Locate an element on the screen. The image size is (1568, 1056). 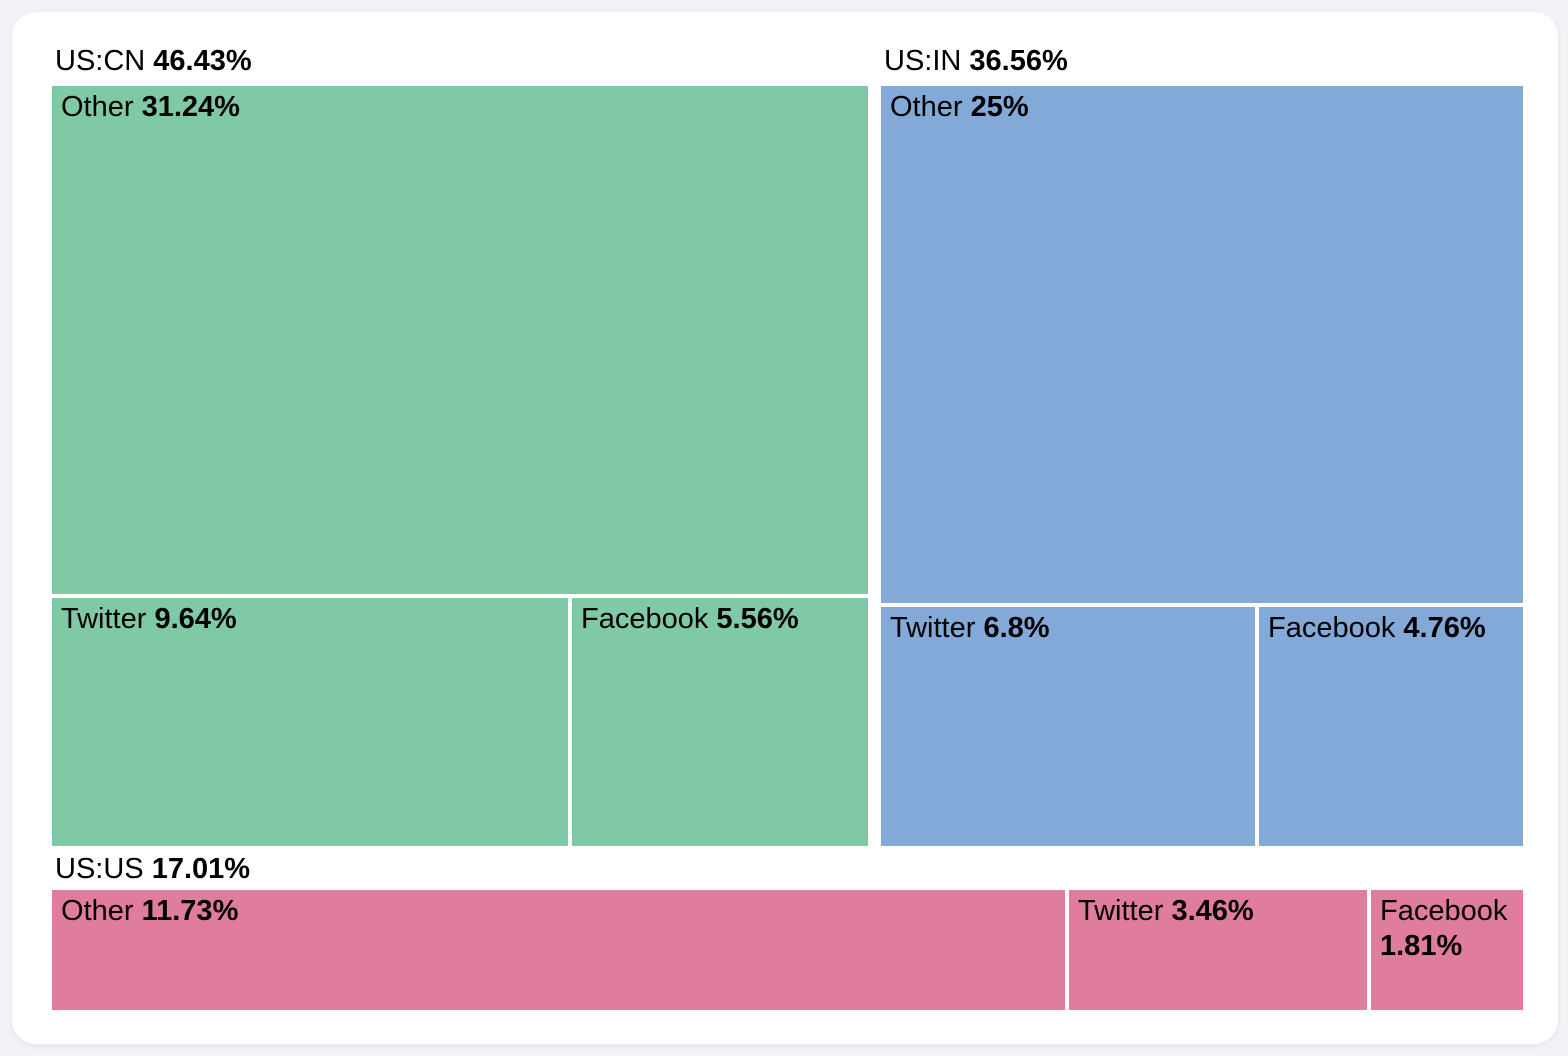
cell-label: Facebook 1.81% is located at coordinates (1444, 928).